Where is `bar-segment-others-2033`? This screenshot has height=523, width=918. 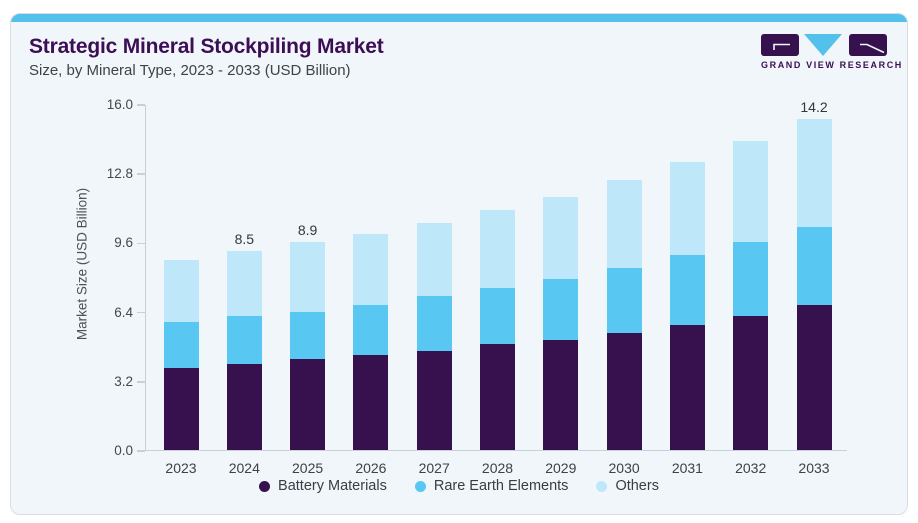 bar-segment-others-2033 is located at coordinates (814, 173).